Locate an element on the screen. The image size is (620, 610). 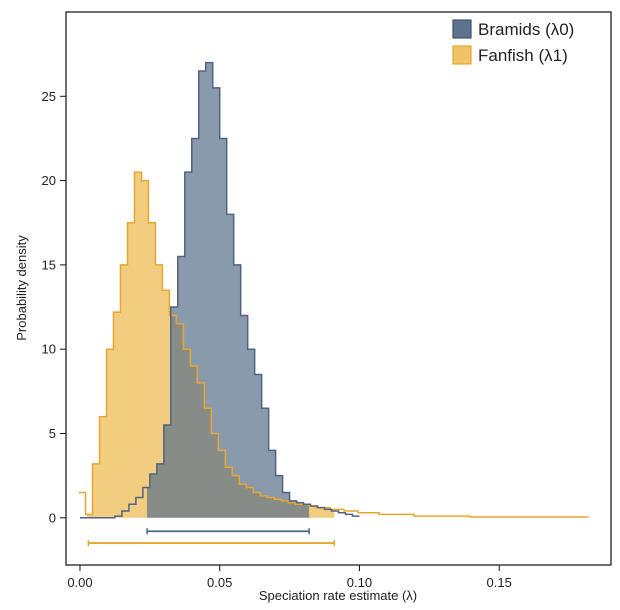
y-tick-label-1: 5 is located at coordinates (52, 433).